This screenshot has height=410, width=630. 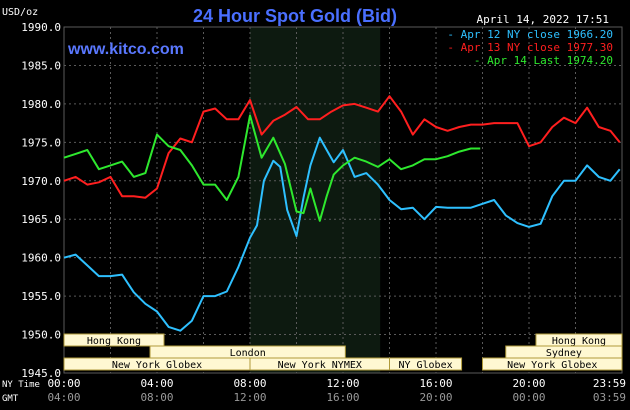 What do you see at coordinates (320, 365) in the screenshot?
I see `session-label: New York NYMEX` at bounding box center [320, 365].